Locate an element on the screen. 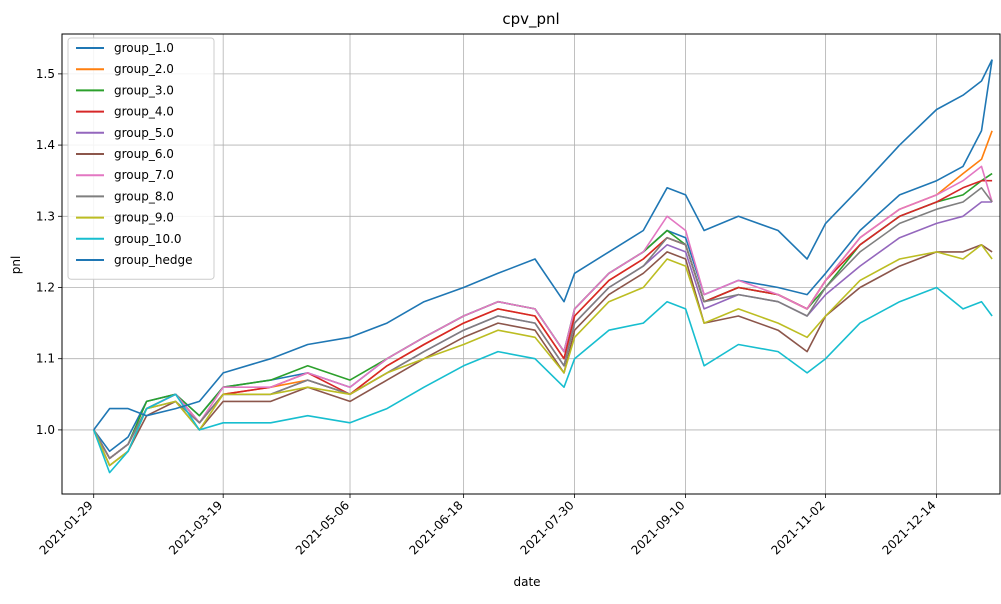  x-tick-label: 2021-03-19 is located at coordinates (195, 527).